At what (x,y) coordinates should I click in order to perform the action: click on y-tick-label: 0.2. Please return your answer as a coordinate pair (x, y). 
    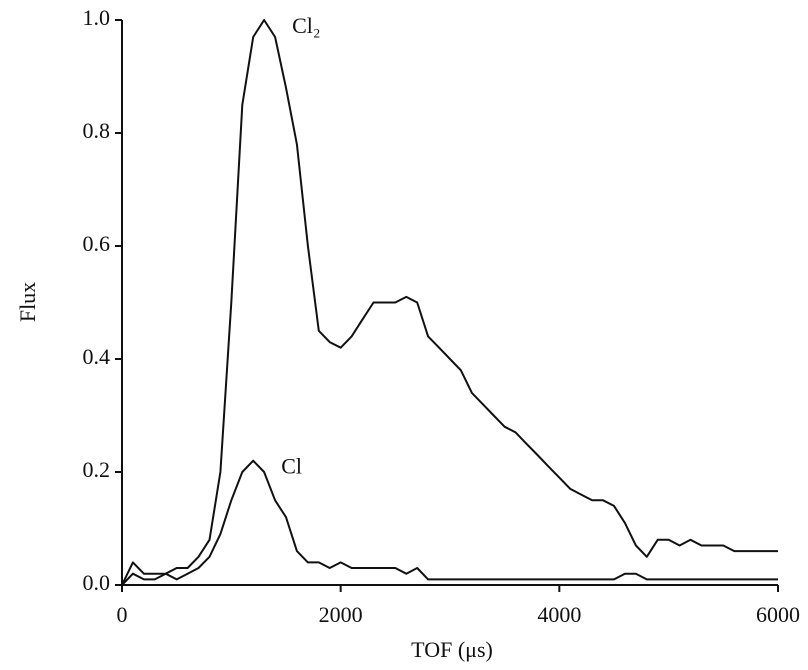
    Looking at the image, I should click on (97, 469).